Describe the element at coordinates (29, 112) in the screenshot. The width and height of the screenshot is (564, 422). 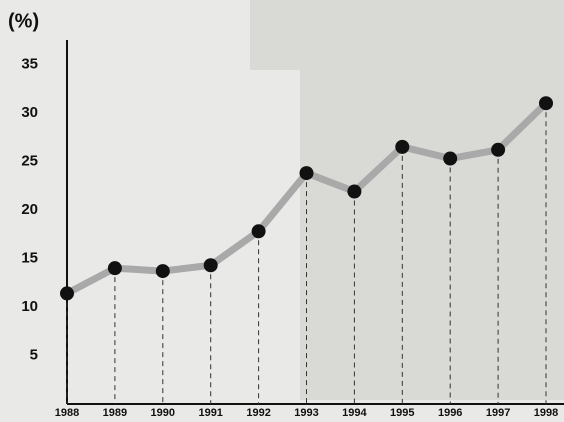
I see `y-tick-label: 30` at that location.